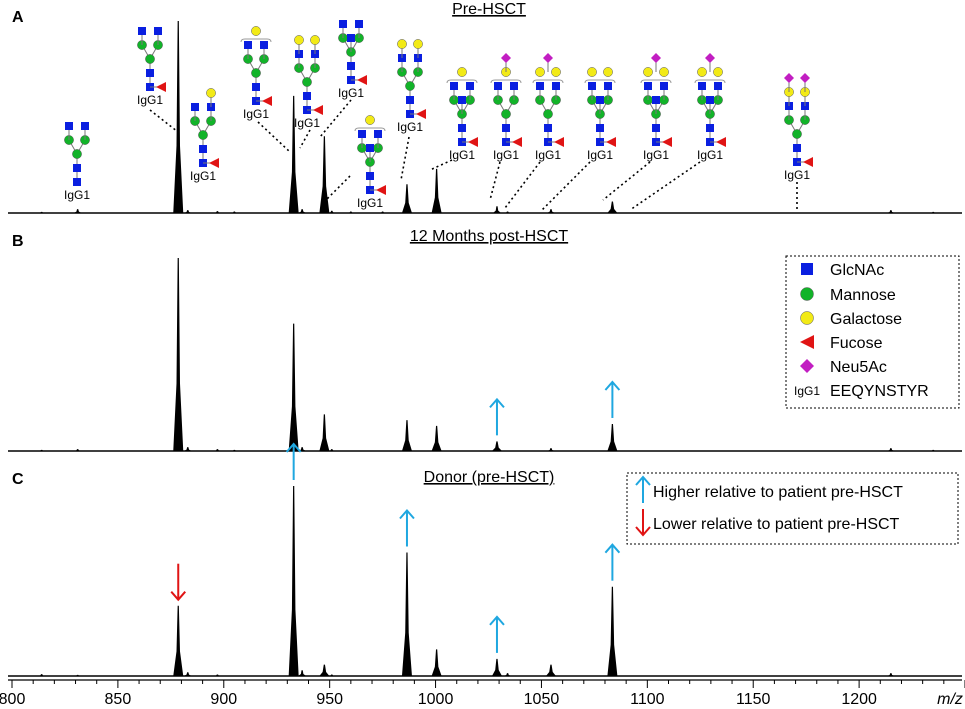  Describe the element at coordinates (807, 294) in the screenshot. I see `mannose-icon` at that location.